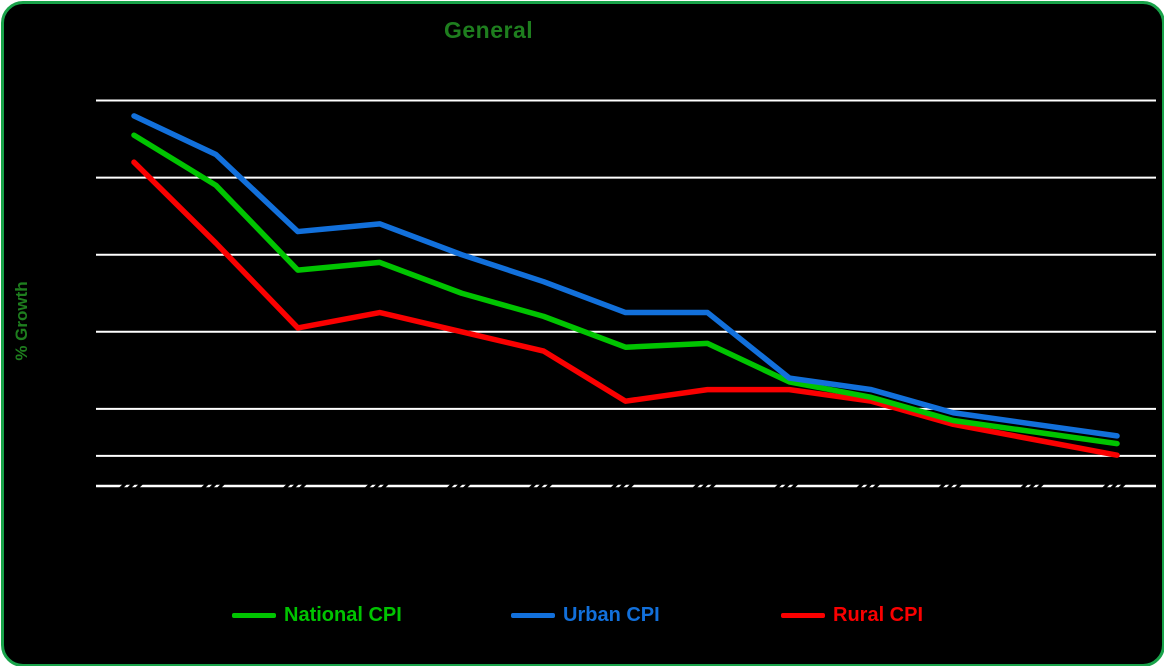 The image size is (1164, 666). I want to click on legend-label: National CPI, so click(343, 615).